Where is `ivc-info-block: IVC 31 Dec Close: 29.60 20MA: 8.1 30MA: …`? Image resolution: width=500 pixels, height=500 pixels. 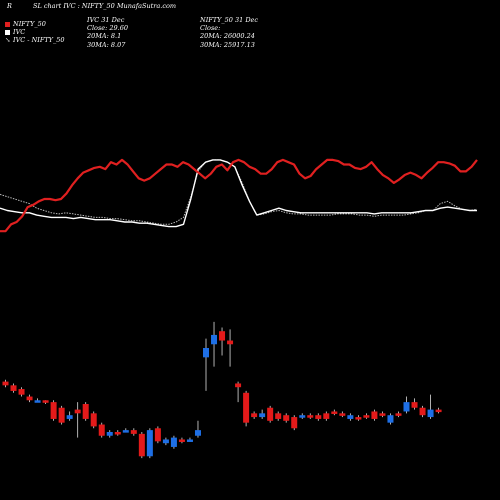
ivc-info-block: IVC 31 Dec Close: 29.60 20MA: 8.1 30MA: … is located at coordinates (107, 32).